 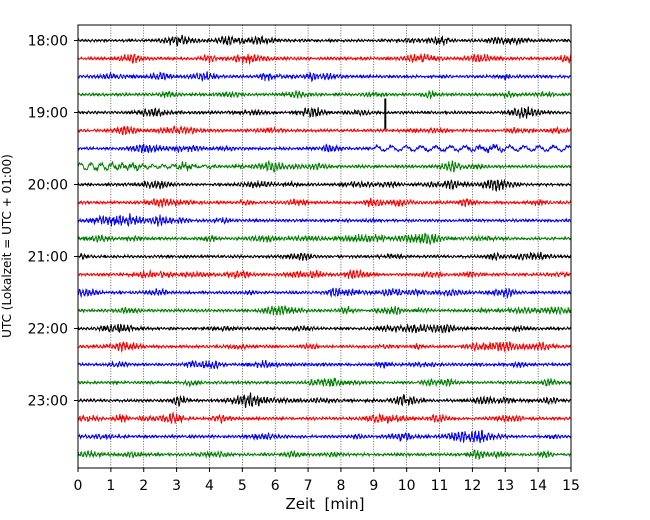 What do you see at coordinates (48, 402) in the screenshot?
I see `y-tick-label: 23:00` at bounding box center [48, 402].